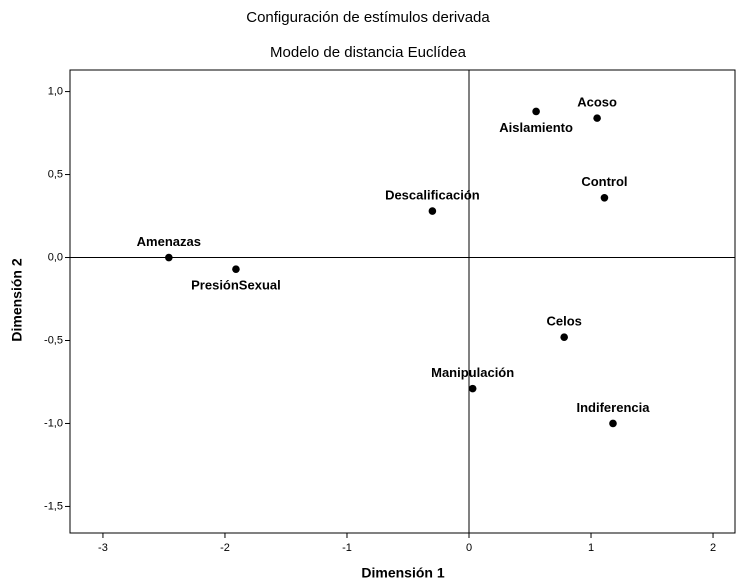  Describe the element at coordinates (368, 17) in the screenshot. I see `chart-title: Configuración de estímulos derivada` at that location.